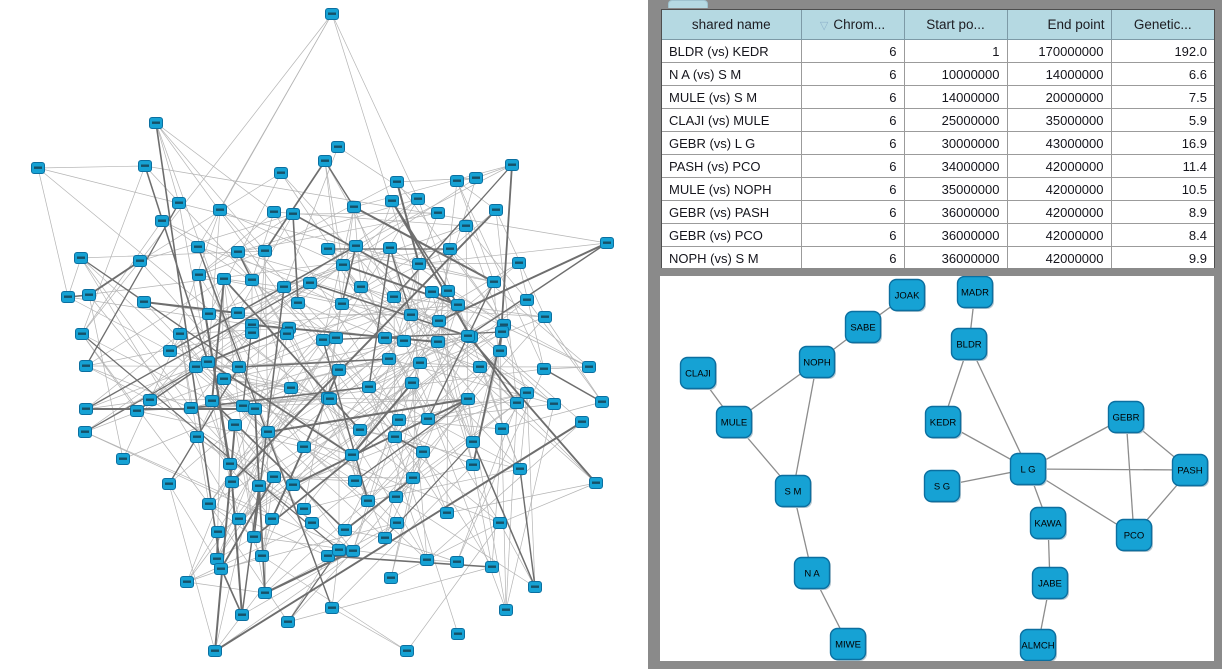 The image size is (1222, 669). I want to click on cell-value: 16.9, so click(1162, 143).